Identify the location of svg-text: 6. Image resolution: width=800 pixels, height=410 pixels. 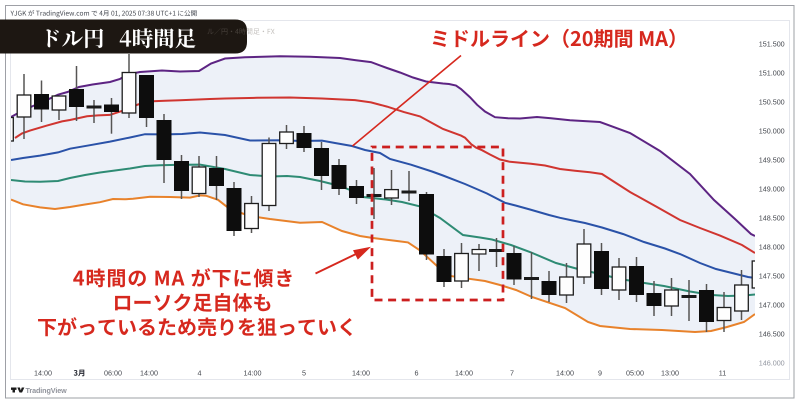
(417, 373).